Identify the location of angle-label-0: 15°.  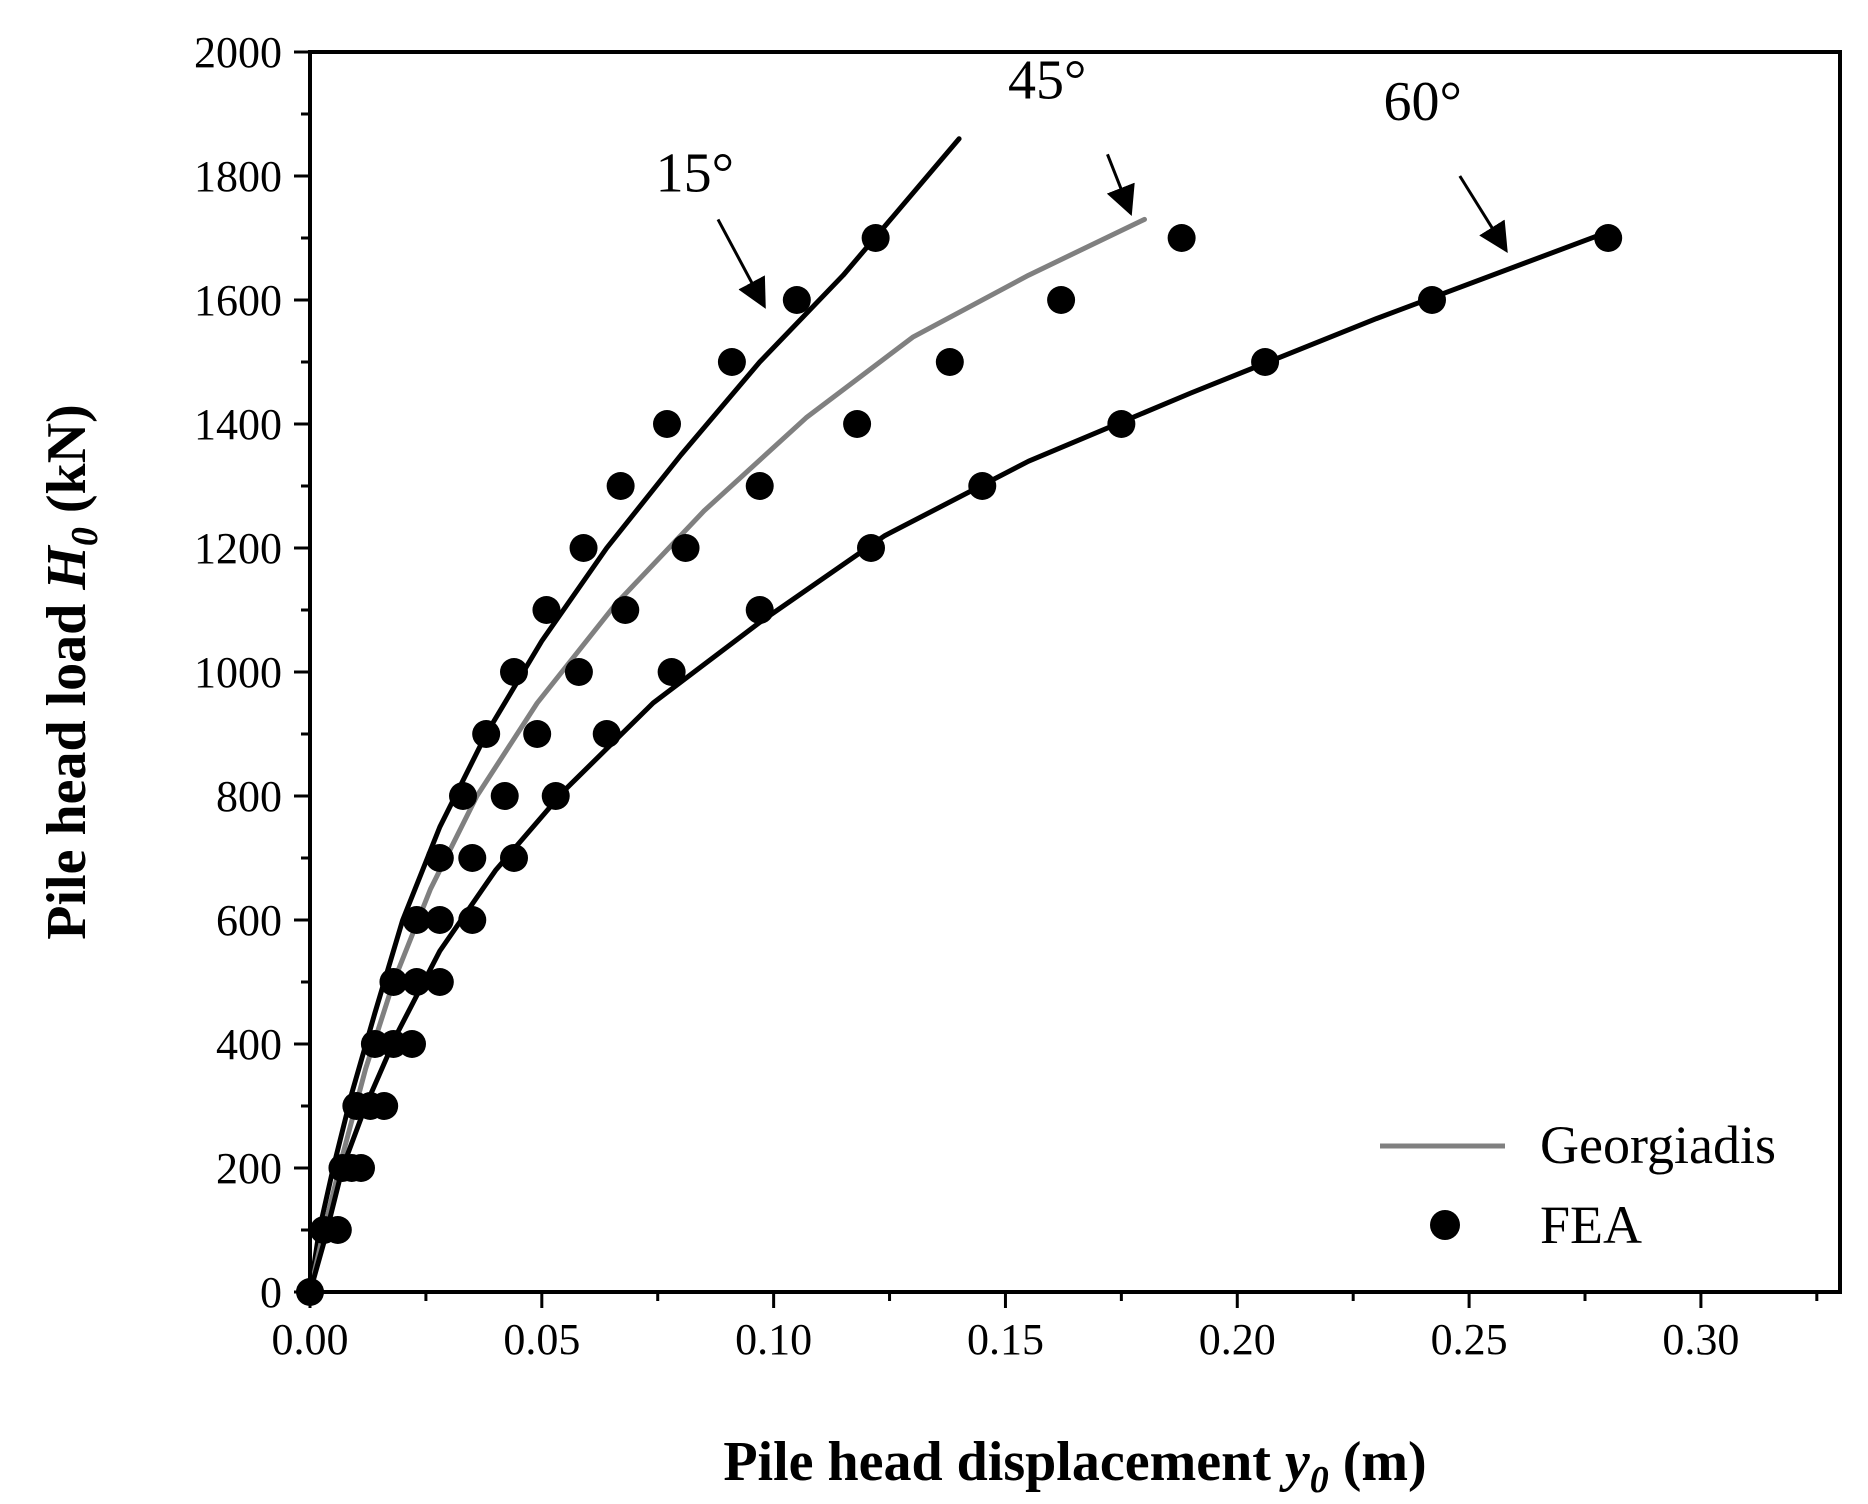
(695, 174).